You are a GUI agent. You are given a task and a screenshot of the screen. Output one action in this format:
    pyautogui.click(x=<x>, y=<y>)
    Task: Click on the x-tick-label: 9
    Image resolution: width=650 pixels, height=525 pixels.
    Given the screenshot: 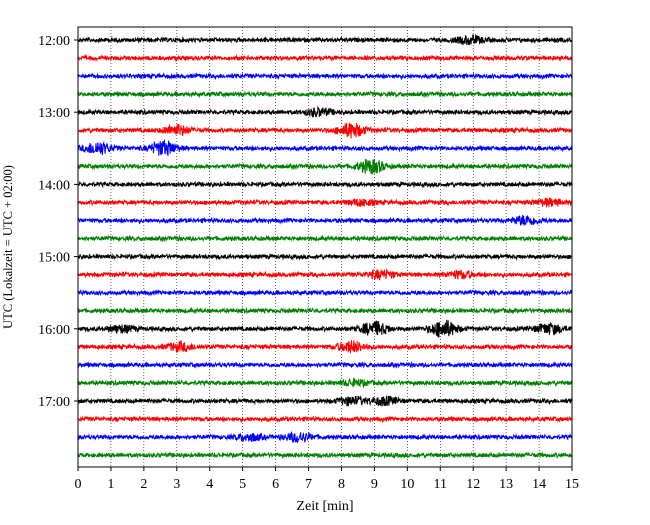 What is the action you would take?
    pyautogui.click(x=374, y=484)
    